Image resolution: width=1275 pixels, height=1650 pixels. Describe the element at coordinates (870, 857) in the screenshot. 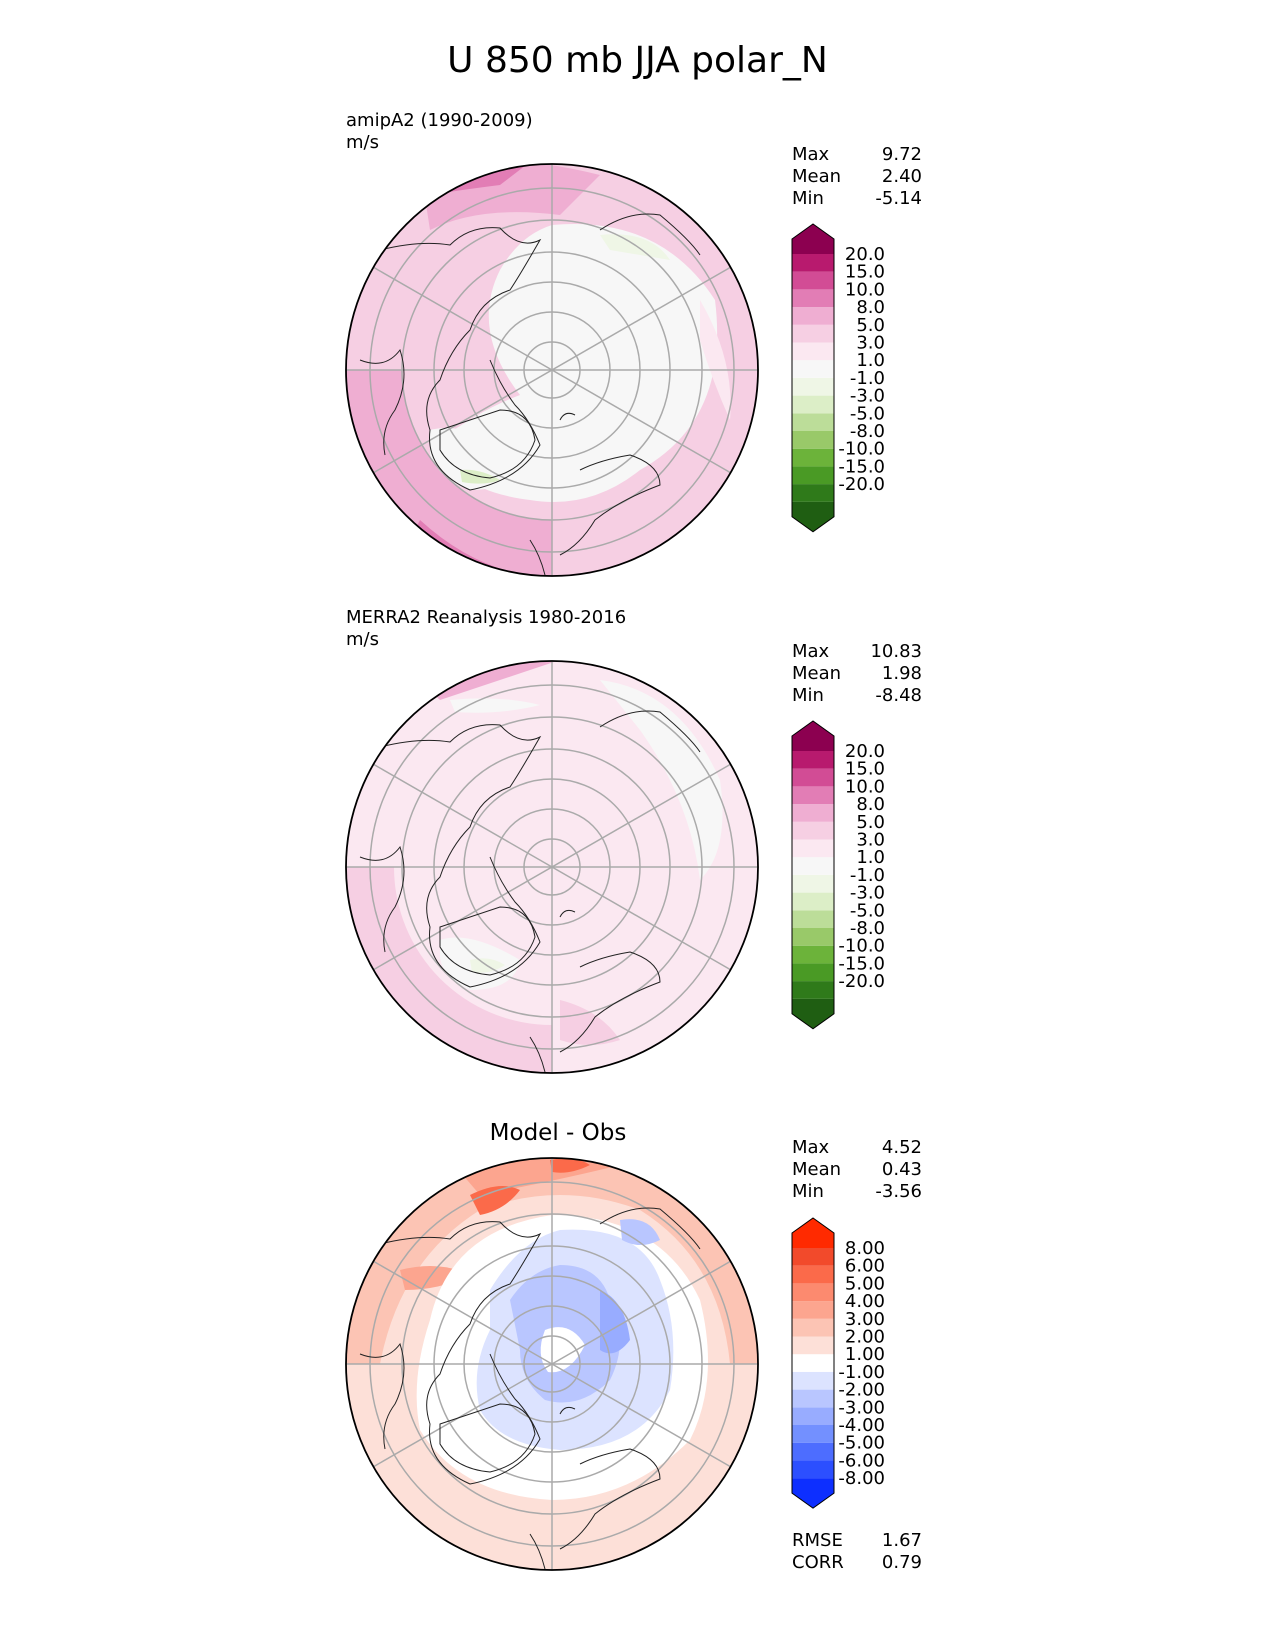

I see `colorbar-tick-label: 1.0` at that location.